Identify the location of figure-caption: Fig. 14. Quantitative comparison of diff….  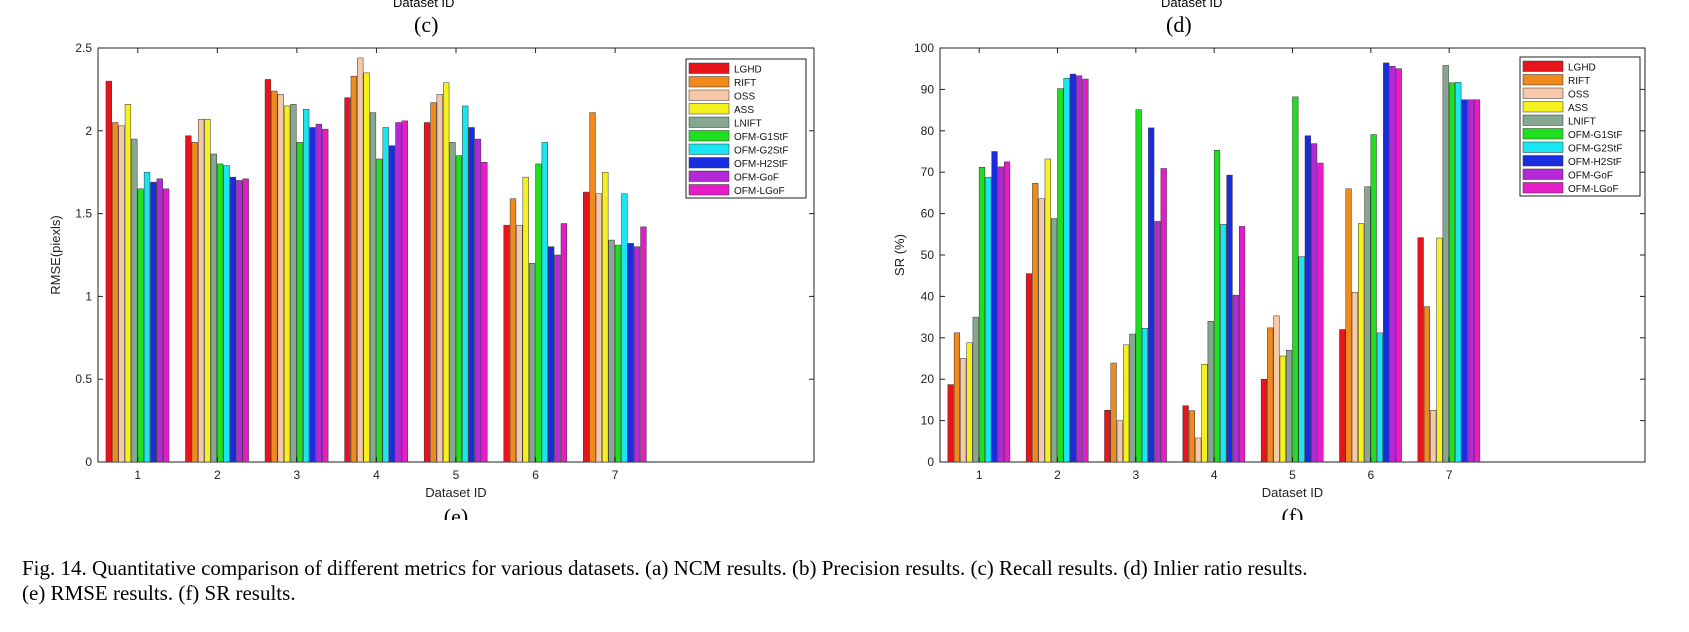
(852, 581).